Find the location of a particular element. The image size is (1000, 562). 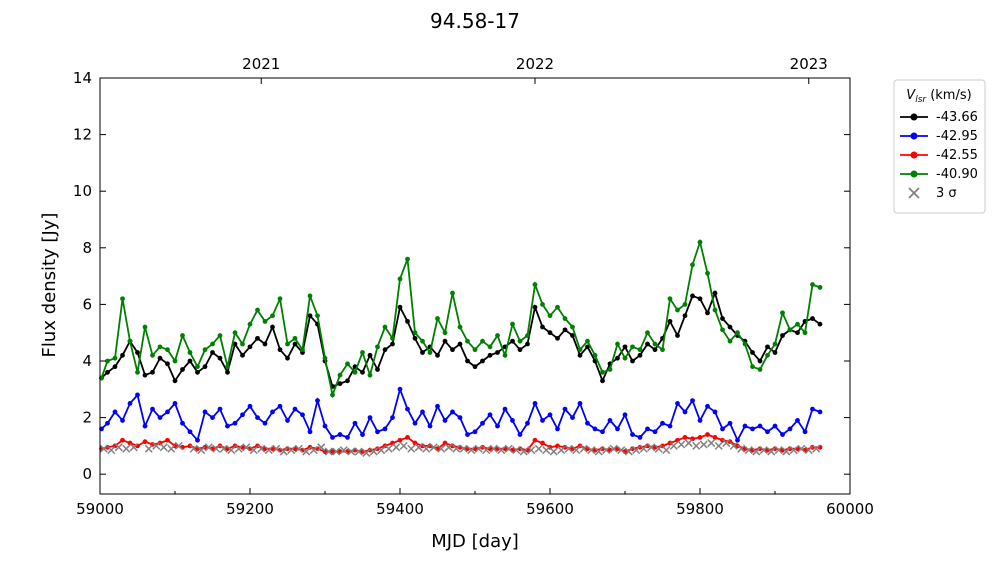

legend-entry-label: 3 σ is located at coordinates (946, 193).